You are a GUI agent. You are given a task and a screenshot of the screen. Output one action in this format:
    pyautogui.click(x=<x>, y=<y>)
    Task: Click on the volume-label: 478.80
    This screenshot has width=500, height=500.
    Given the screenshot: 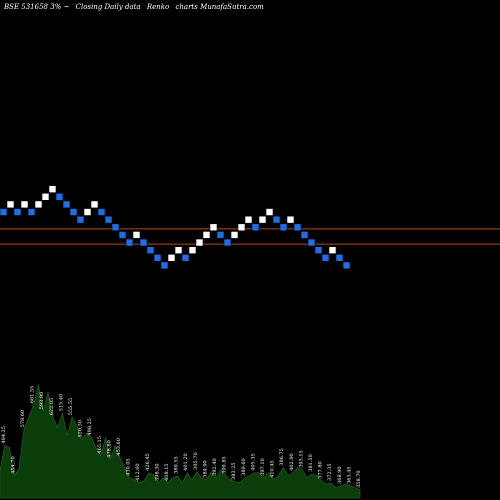 What is the action you would take?
    pyautogui.click(x=109, y=449)
    